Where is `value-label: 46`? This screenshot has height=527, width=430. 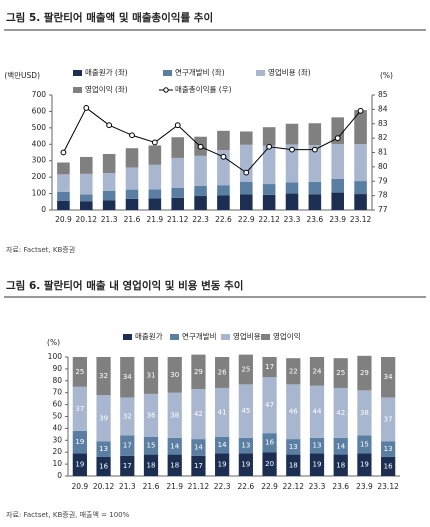
value-label: 46 is located at coordinates (293, 412).